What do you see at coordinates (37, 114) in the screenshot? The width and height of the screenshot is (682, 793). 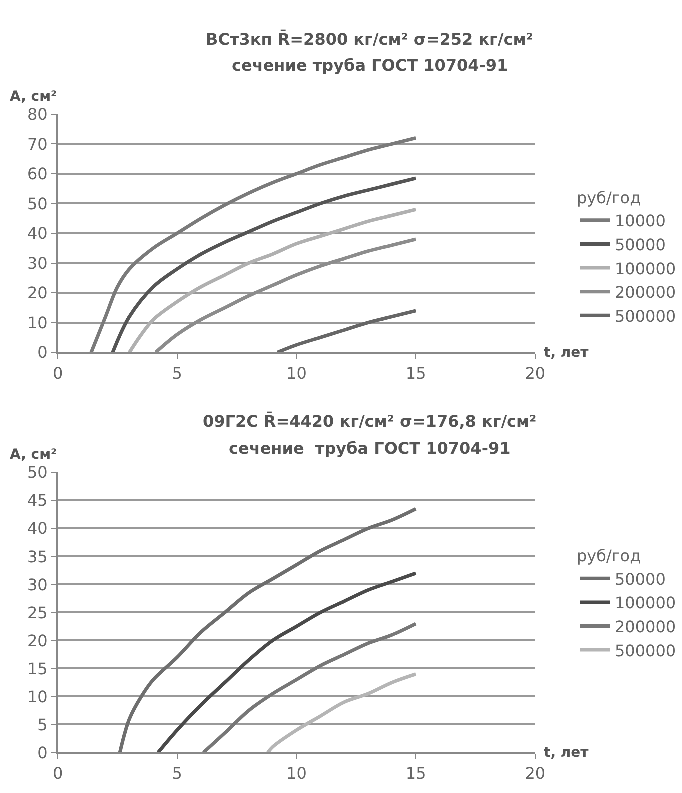 I see `y-tick-label: 80` at bounding box center [37, 114].